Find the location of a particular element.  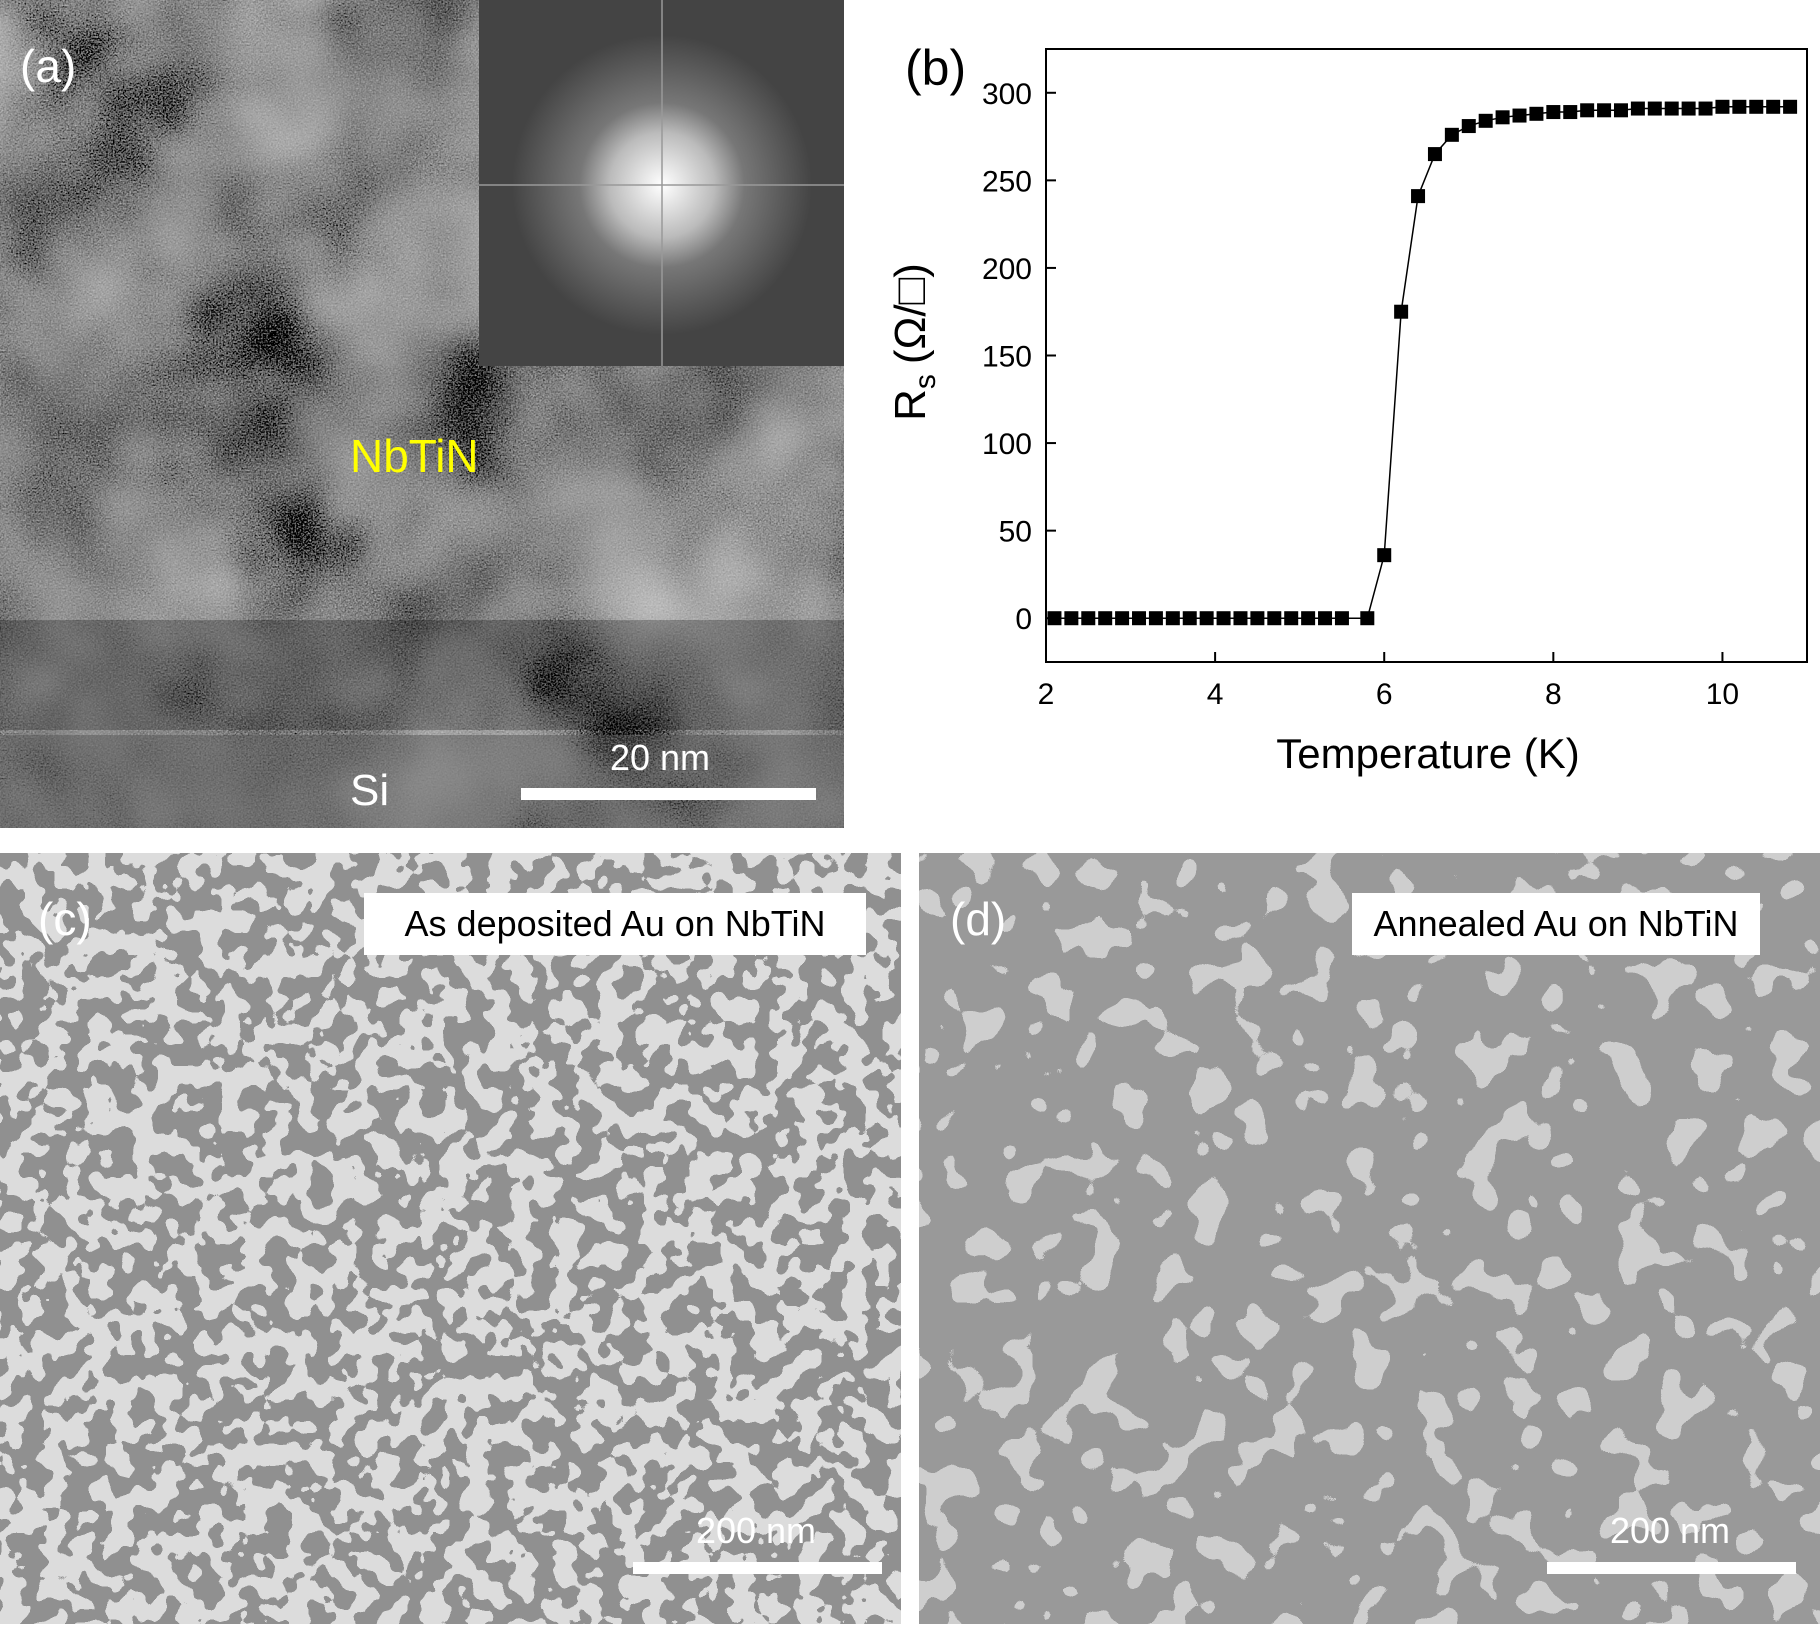

panel-label: (a) is located at coordinates (48, 66).